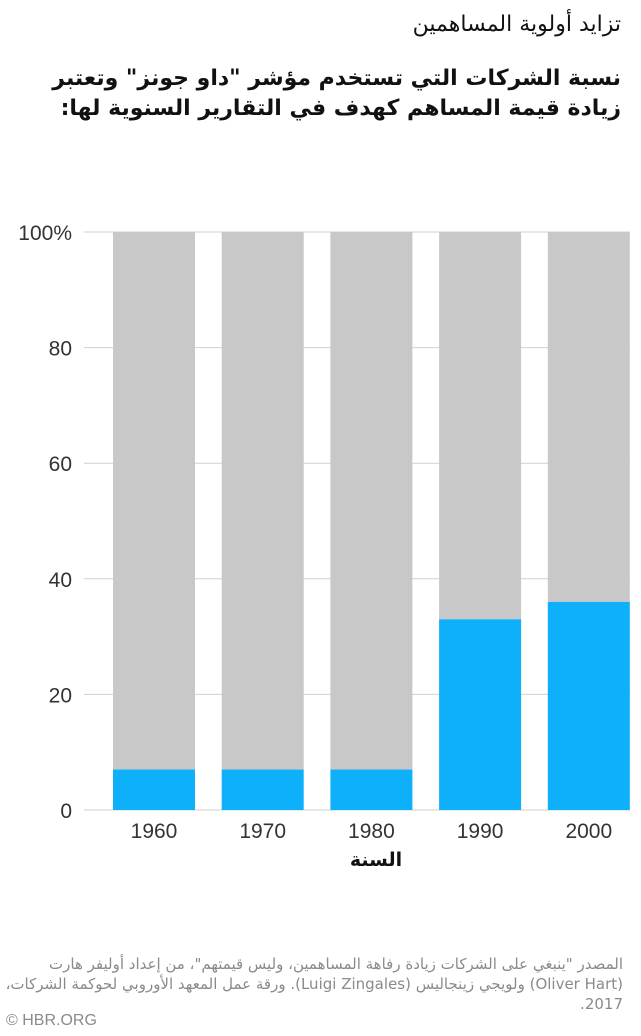  Describe the element at coordinates (154, 831) in the screenshot. I see `x-tick-label: 1960` at that location.